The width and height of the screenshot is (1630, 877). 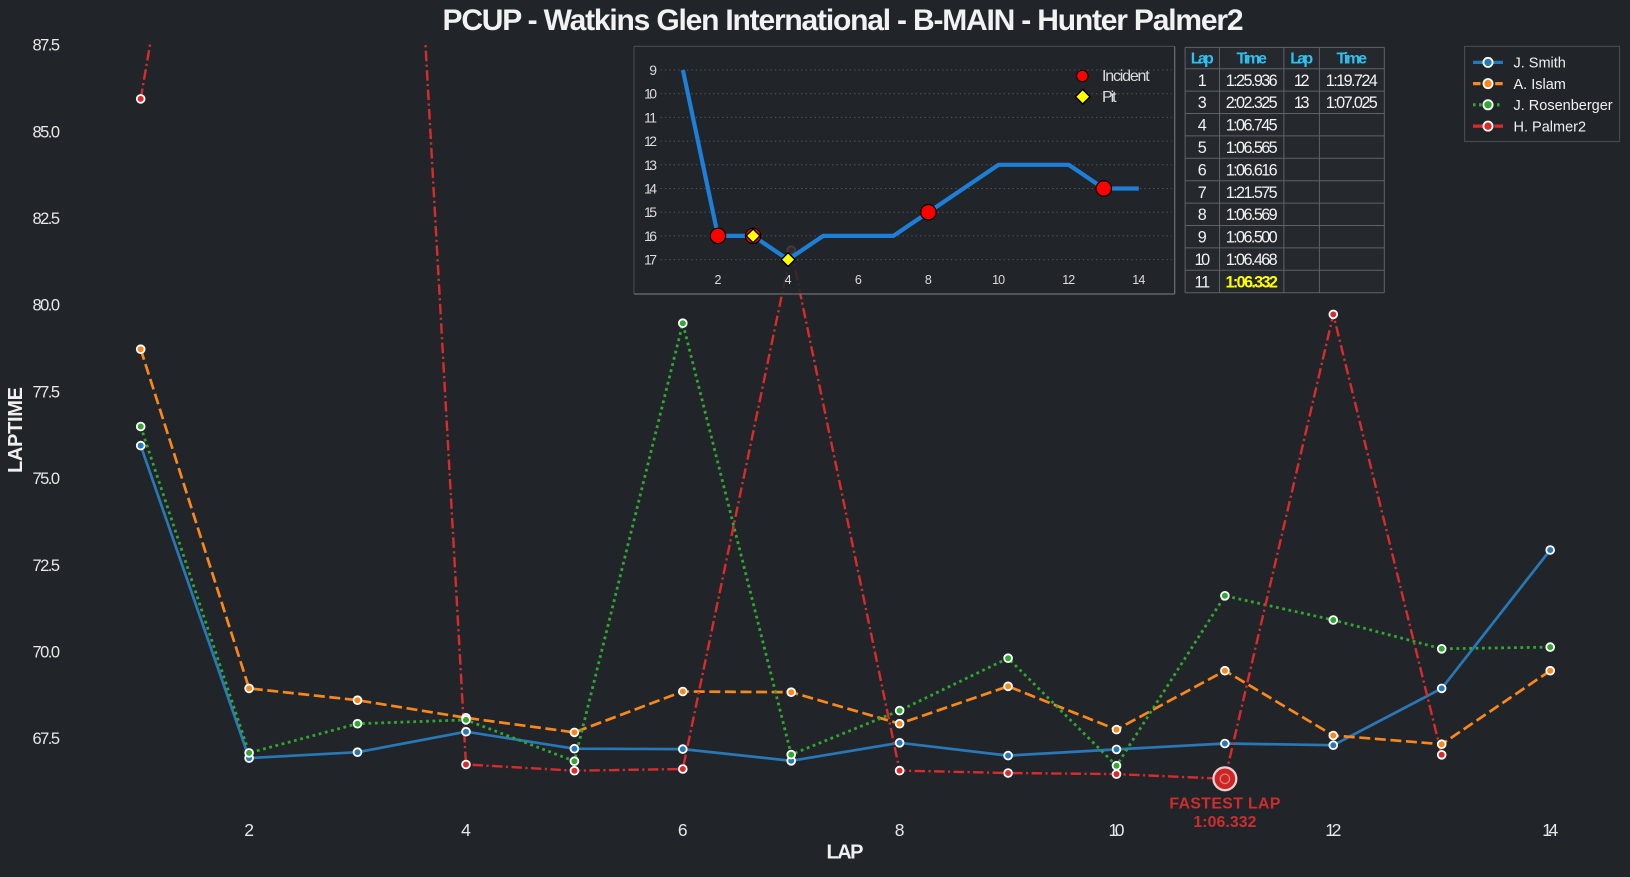 I want to click on svg-text: 1:06.500, so click(x=1252, y=238).